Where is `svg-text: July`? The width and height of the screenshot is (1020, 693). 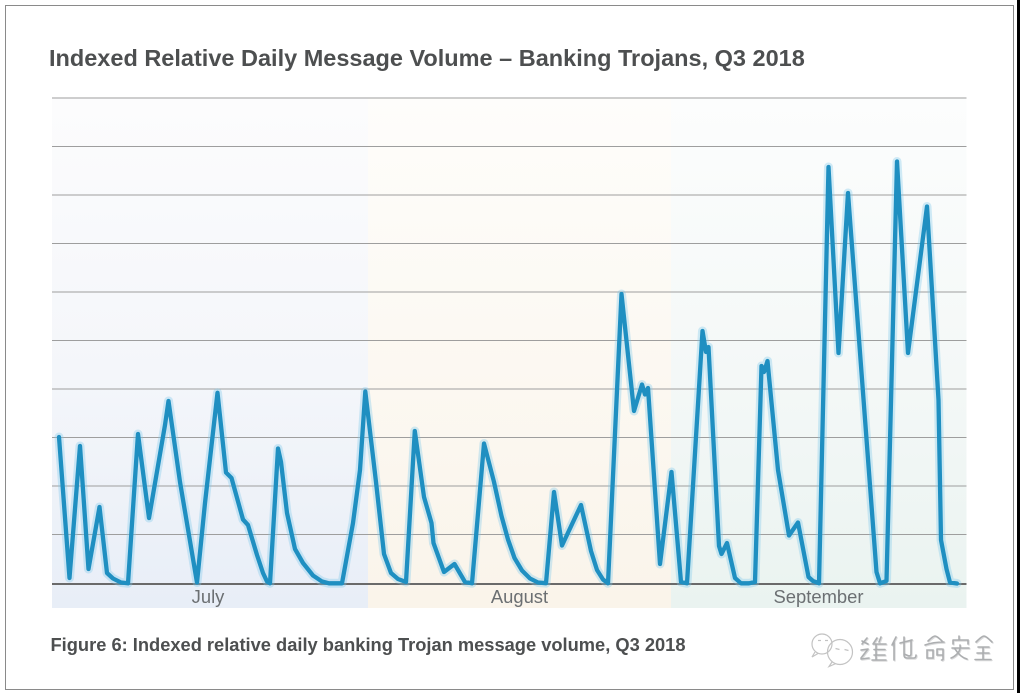
svg-text: July is located at coordinates (209, 596).